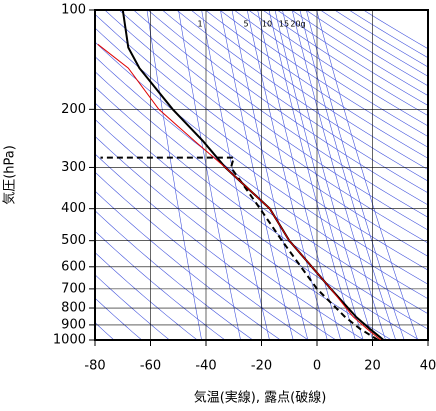 This screenshot has width=436, height=411. I want to click on y-tick-label: 600, so click(73, 266).